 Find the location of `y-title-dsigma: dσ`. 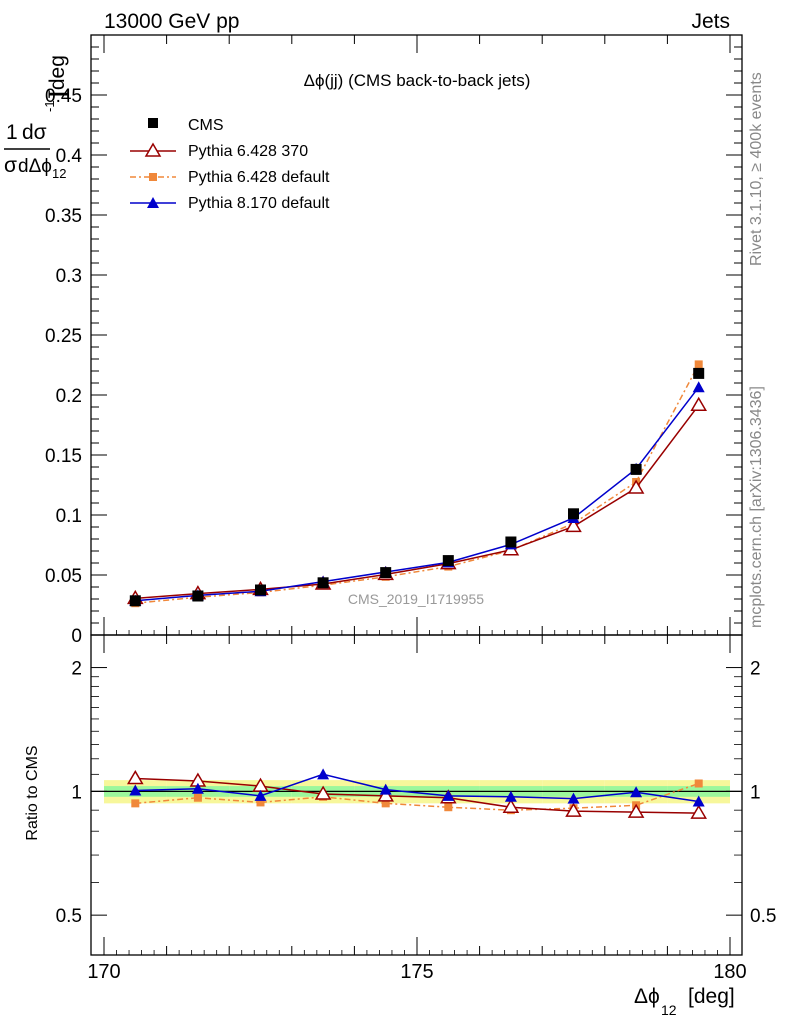

y-title-dsigma: dσ is located at coordinates (34, 132).